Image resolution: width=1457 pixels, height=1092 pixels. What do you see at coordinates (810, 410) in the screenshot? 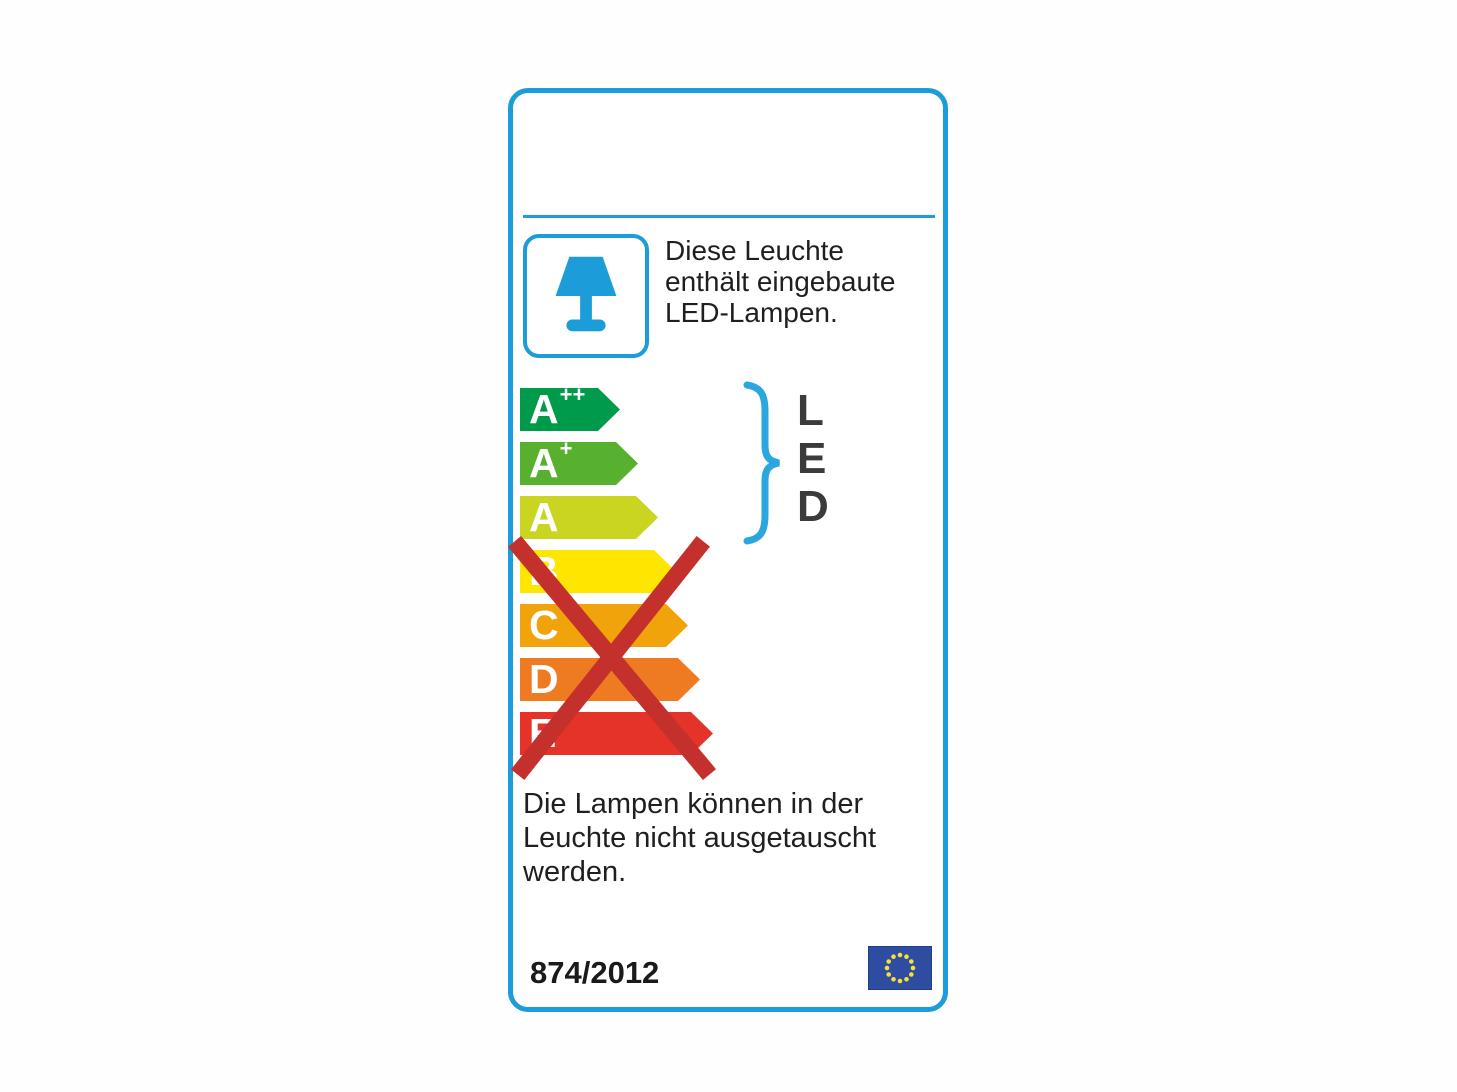
I see `led-letter-l: L` at bounding box center [810, 410].